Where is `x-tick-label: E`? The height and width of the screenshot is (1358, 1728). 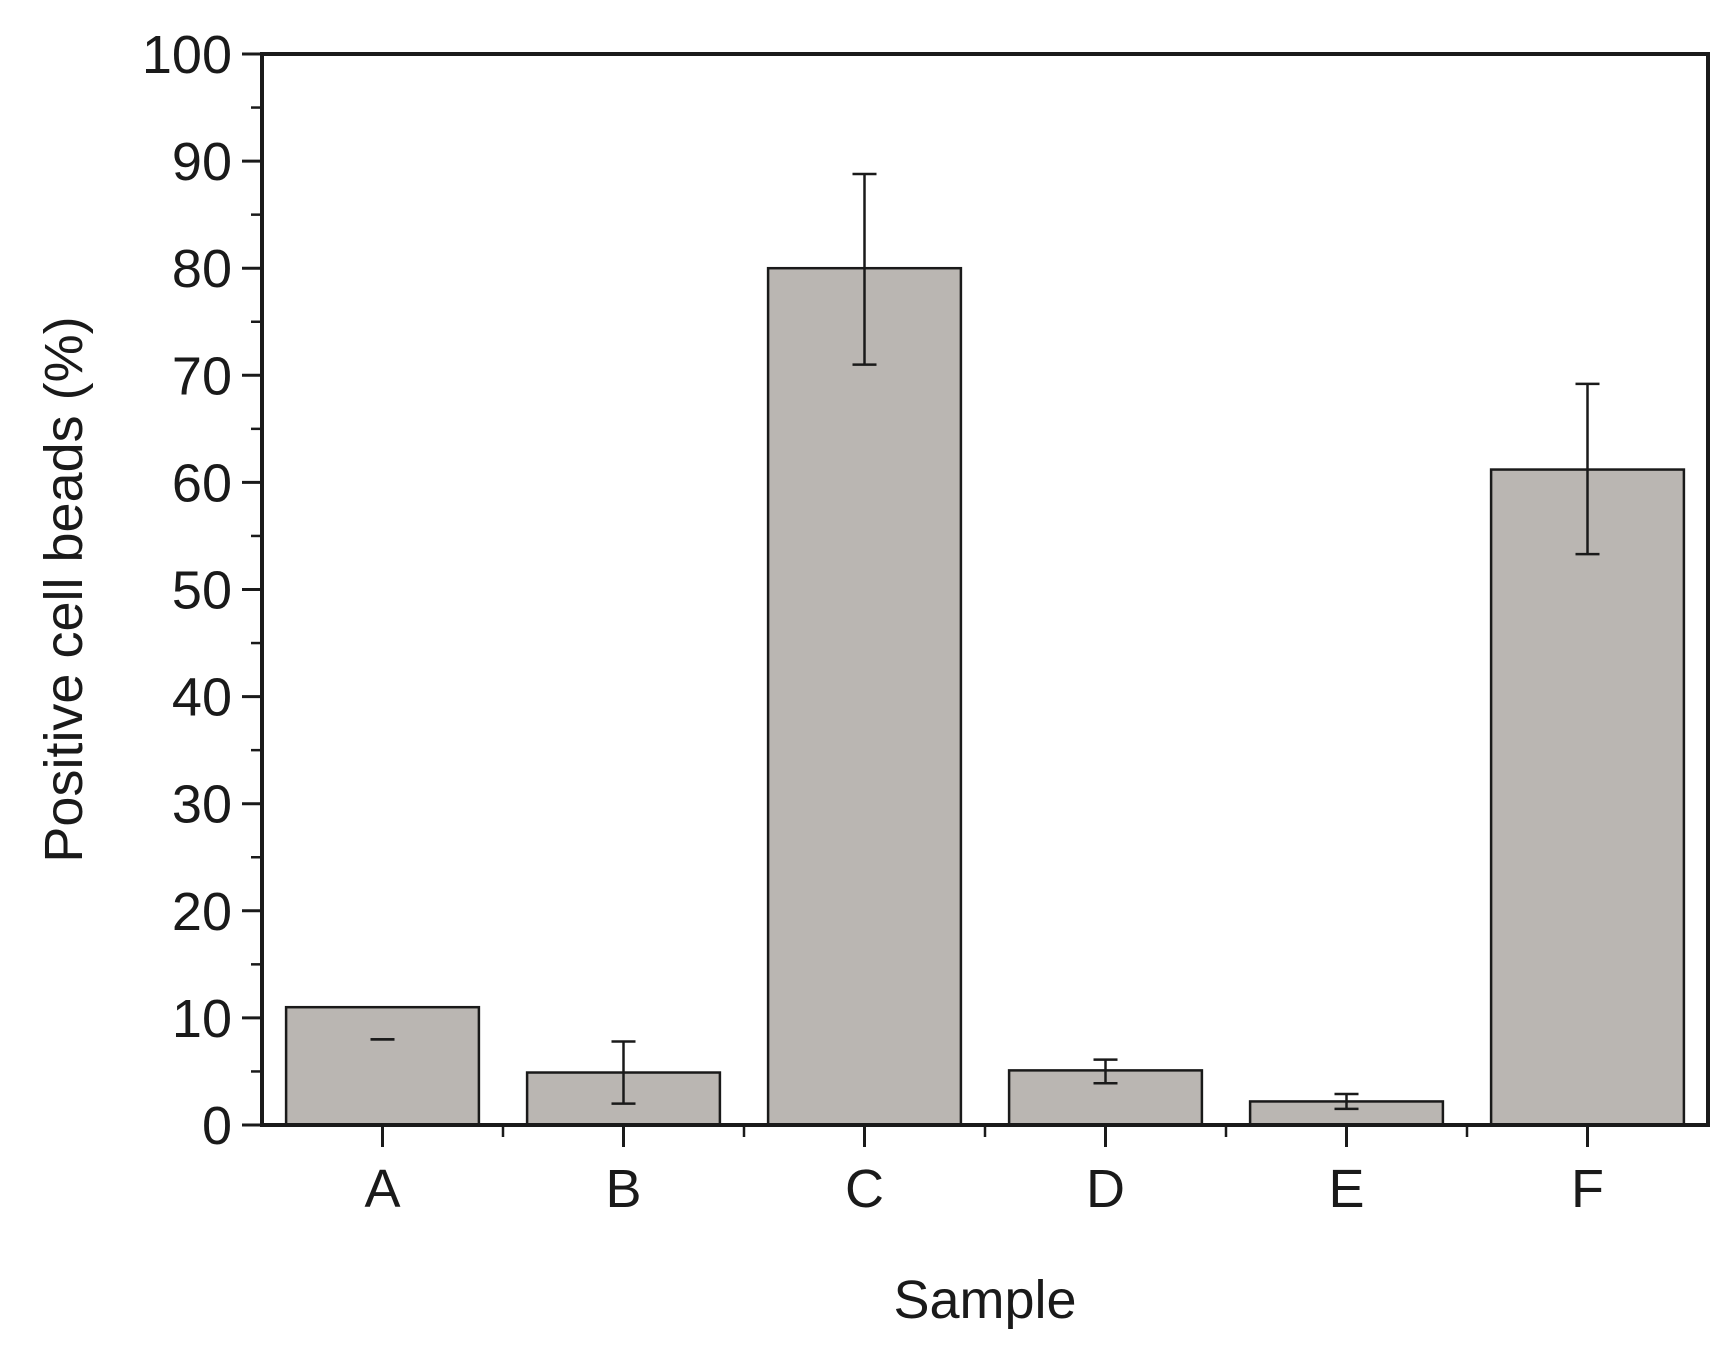
x-tick-label: E is located at coordinates (1346, 1189).